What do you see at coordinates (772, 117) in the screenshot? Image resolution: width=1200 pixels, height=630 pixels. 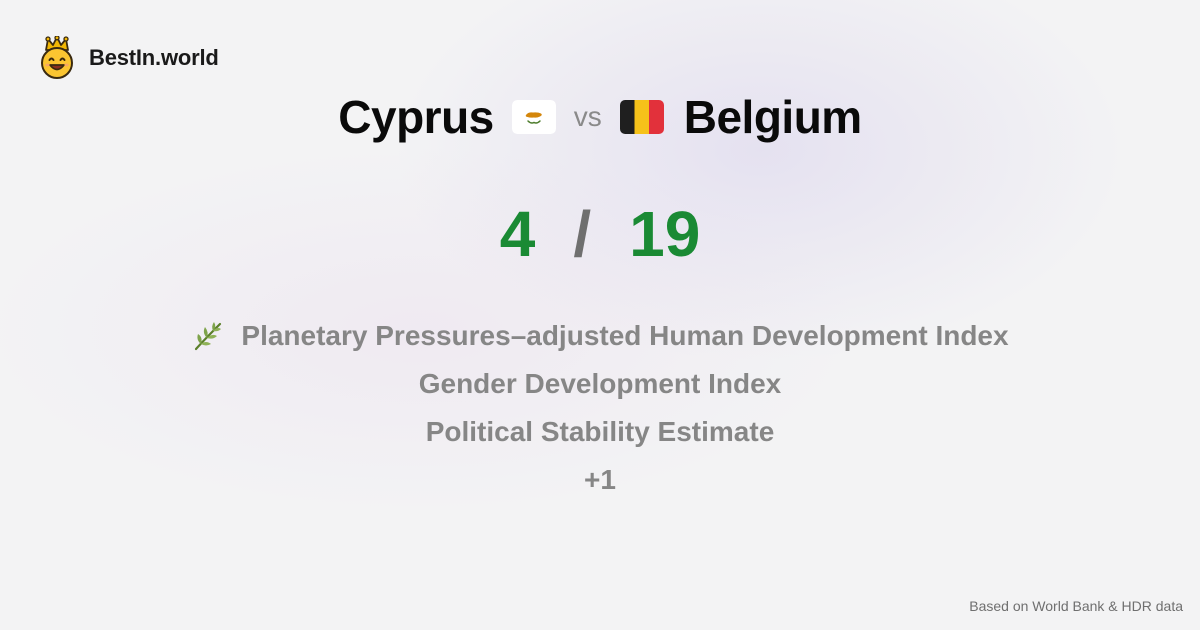 I see `right-country-name: Belgium` at bounding box center [772, 117].